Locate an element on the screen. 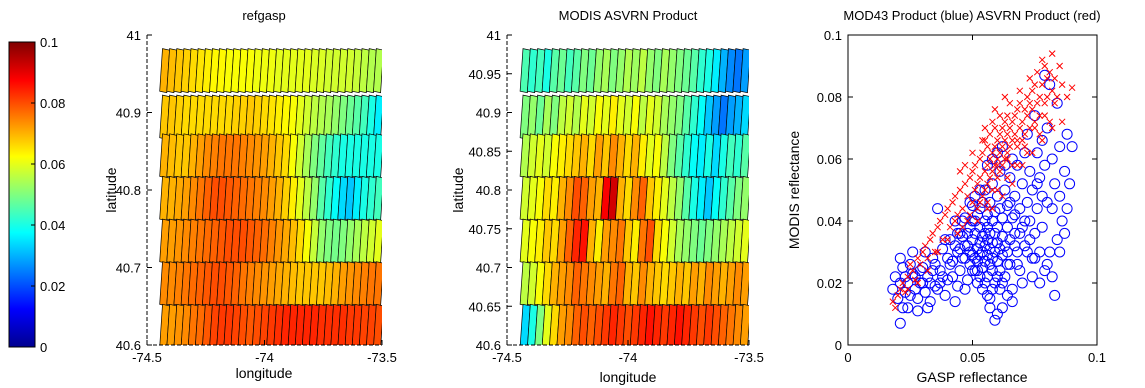 This screenshot has width=1145, height=388. colorbar-tick-label: 0.02 is located at coordinates (52, 286).